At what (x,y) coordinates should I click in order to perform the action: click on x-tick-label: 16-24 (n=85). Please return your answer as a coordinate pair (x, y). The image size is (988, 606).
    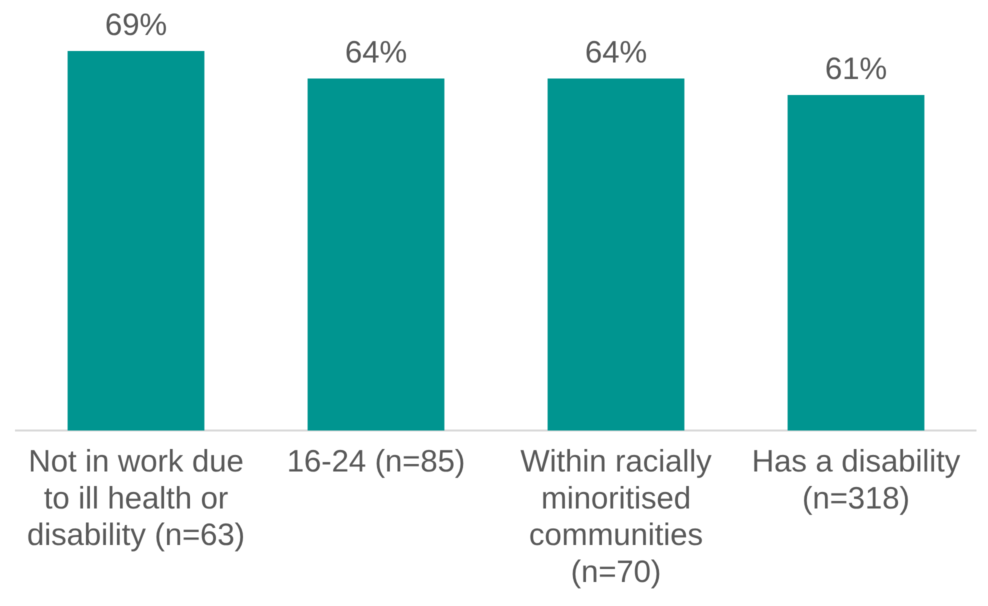
    Looking at the image, I should click on (376, 460).